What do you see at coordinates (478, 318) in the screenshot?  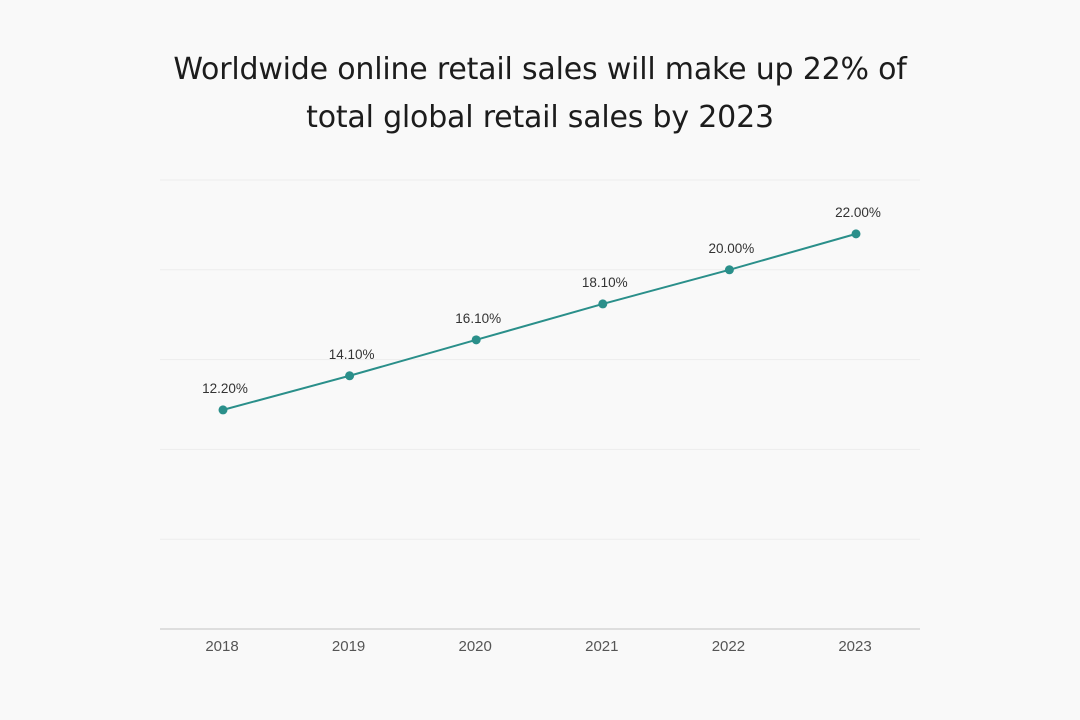 I see `data-label: 16.10%` at bounding box center [478, 318].